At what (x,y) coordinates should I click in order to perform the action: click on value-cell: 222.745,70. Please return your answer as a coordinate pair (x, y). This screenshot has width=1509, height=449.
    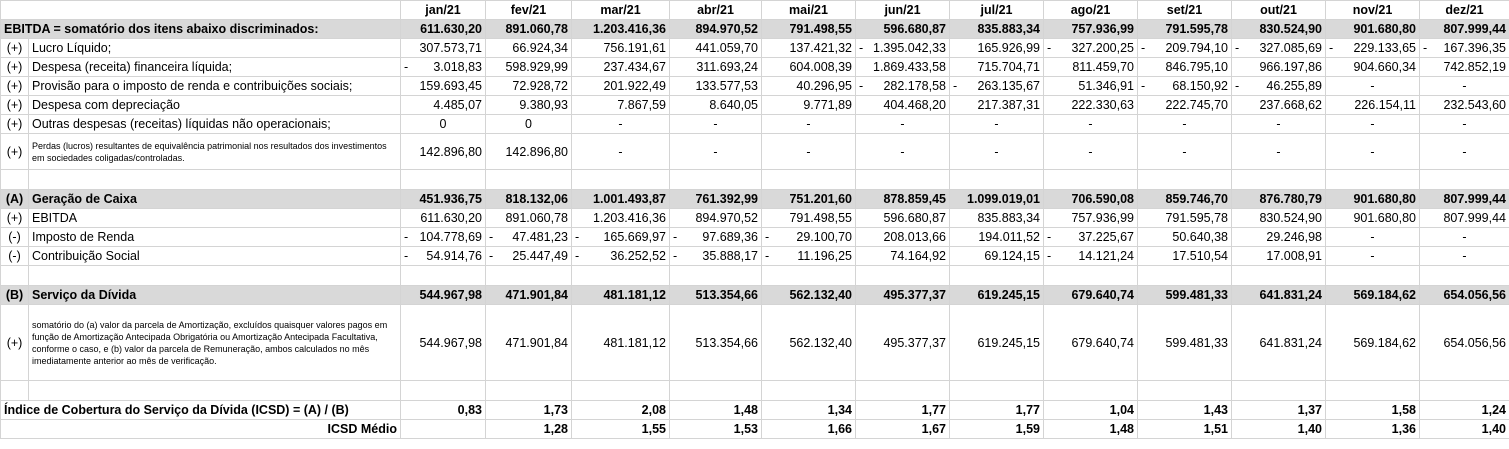
    Looking at the image, I should click on (1184, 105).